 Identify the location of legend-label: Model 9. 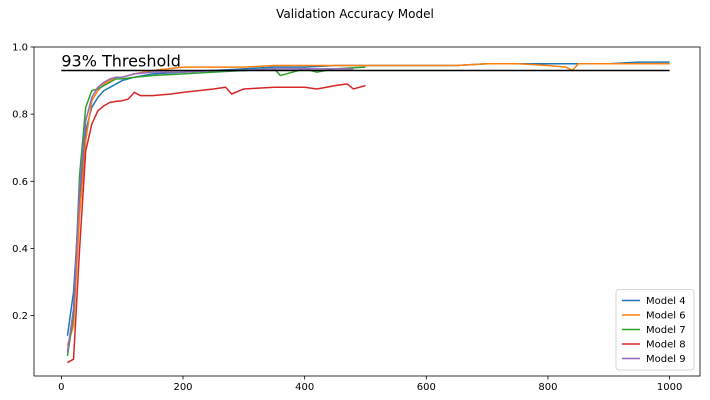
(666, 359).